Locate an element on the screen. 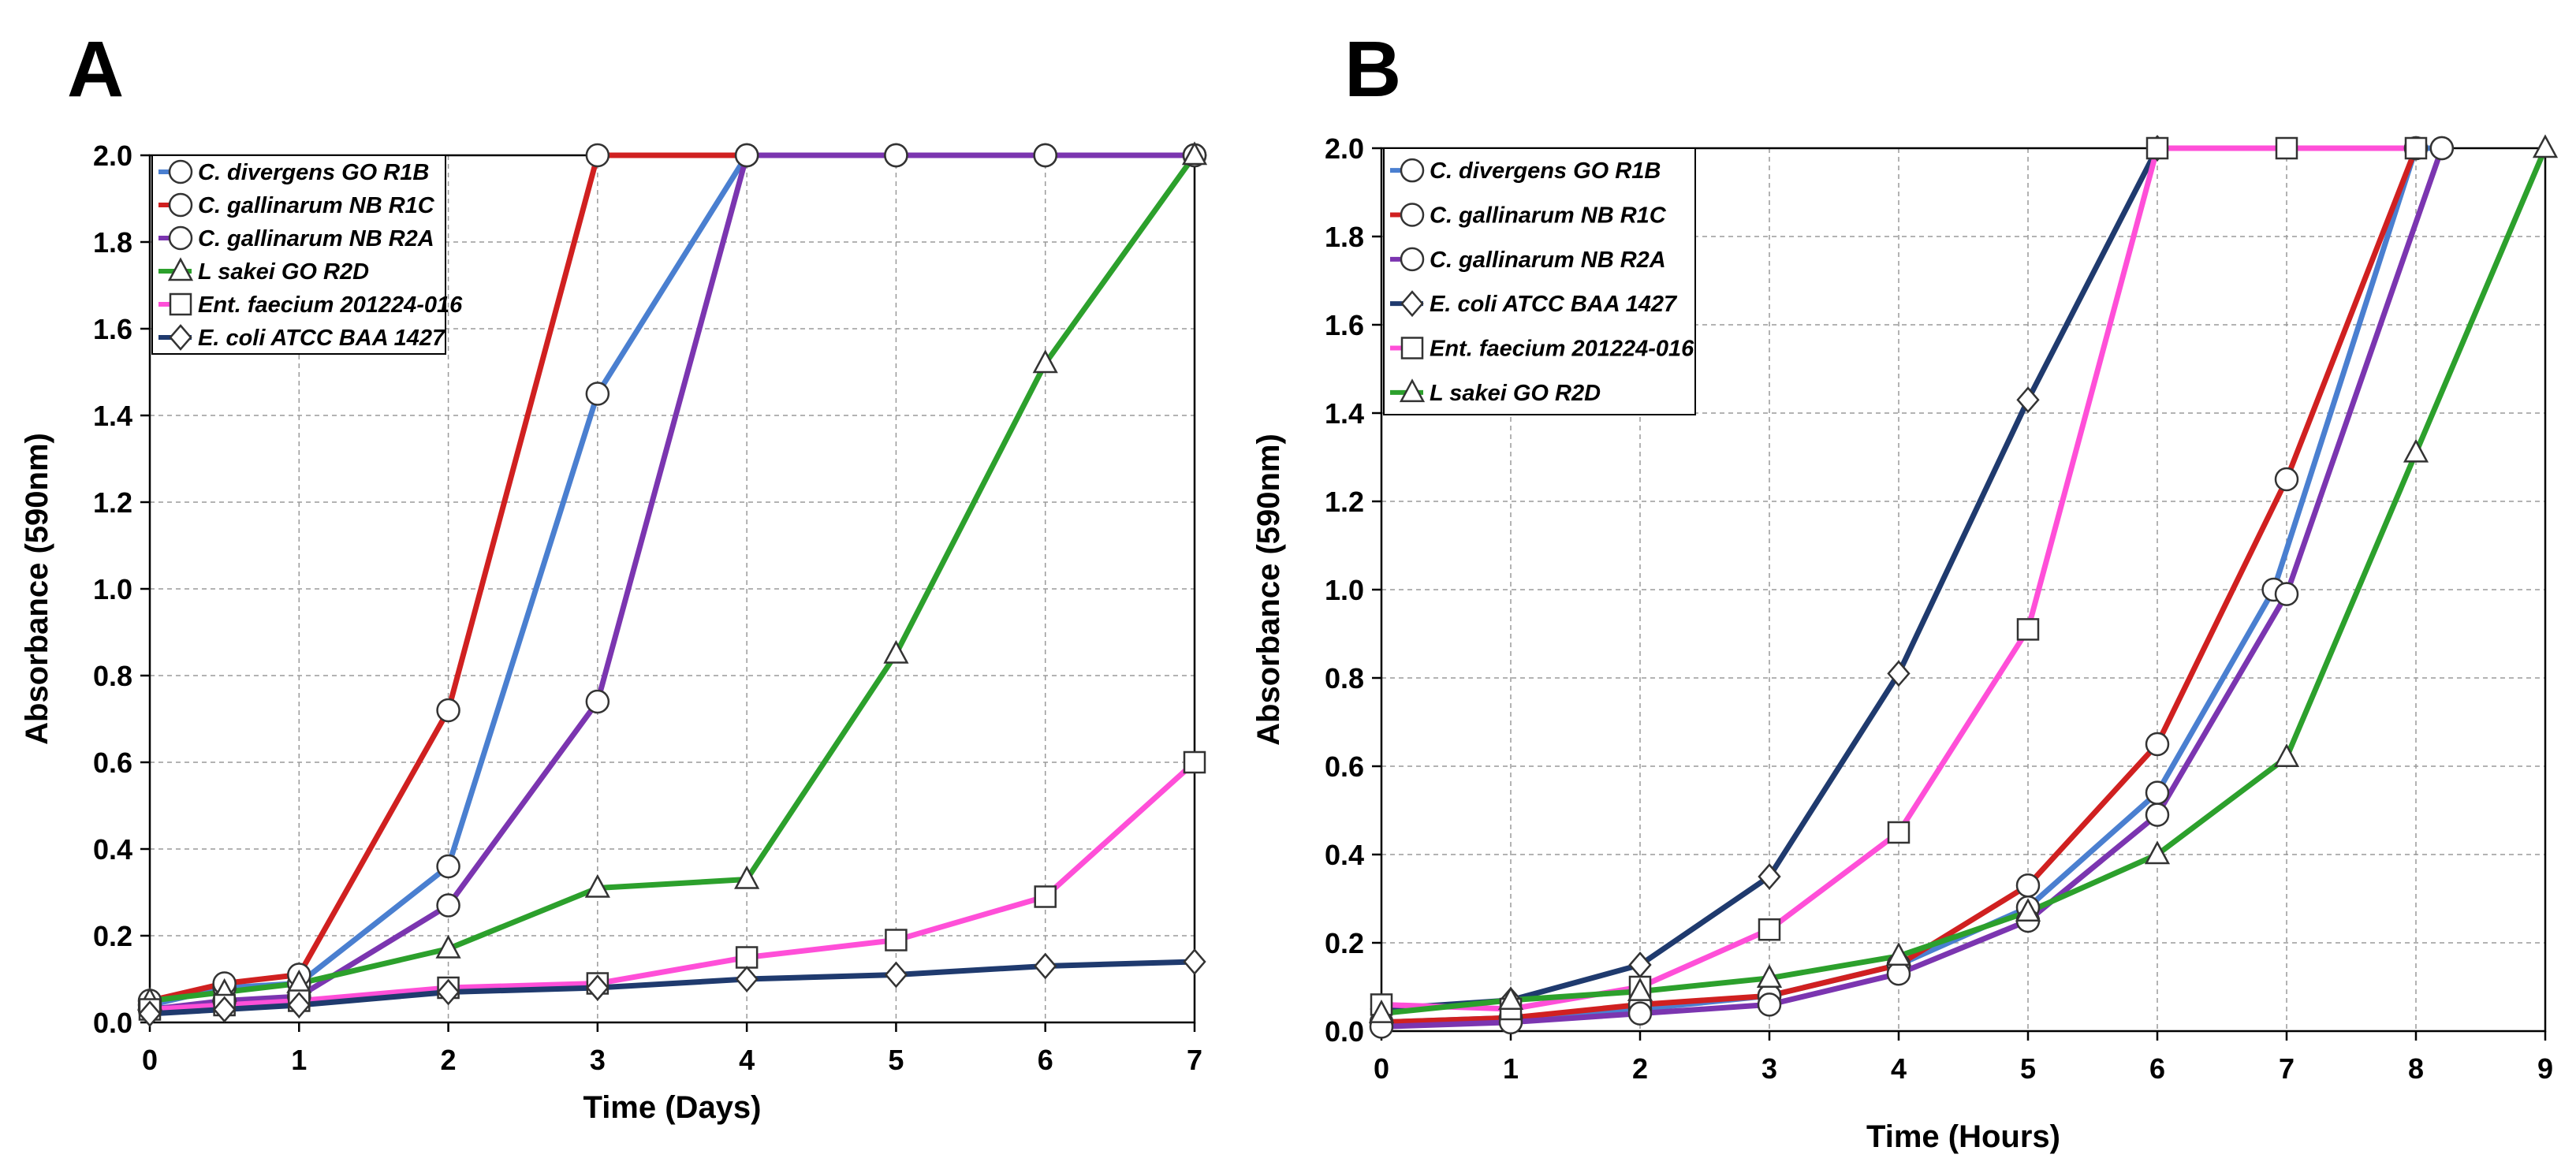 The image size is (2576, 1173). legend-label: E. coli ATCC BAA 1427 is located at coordinates (322, 338).